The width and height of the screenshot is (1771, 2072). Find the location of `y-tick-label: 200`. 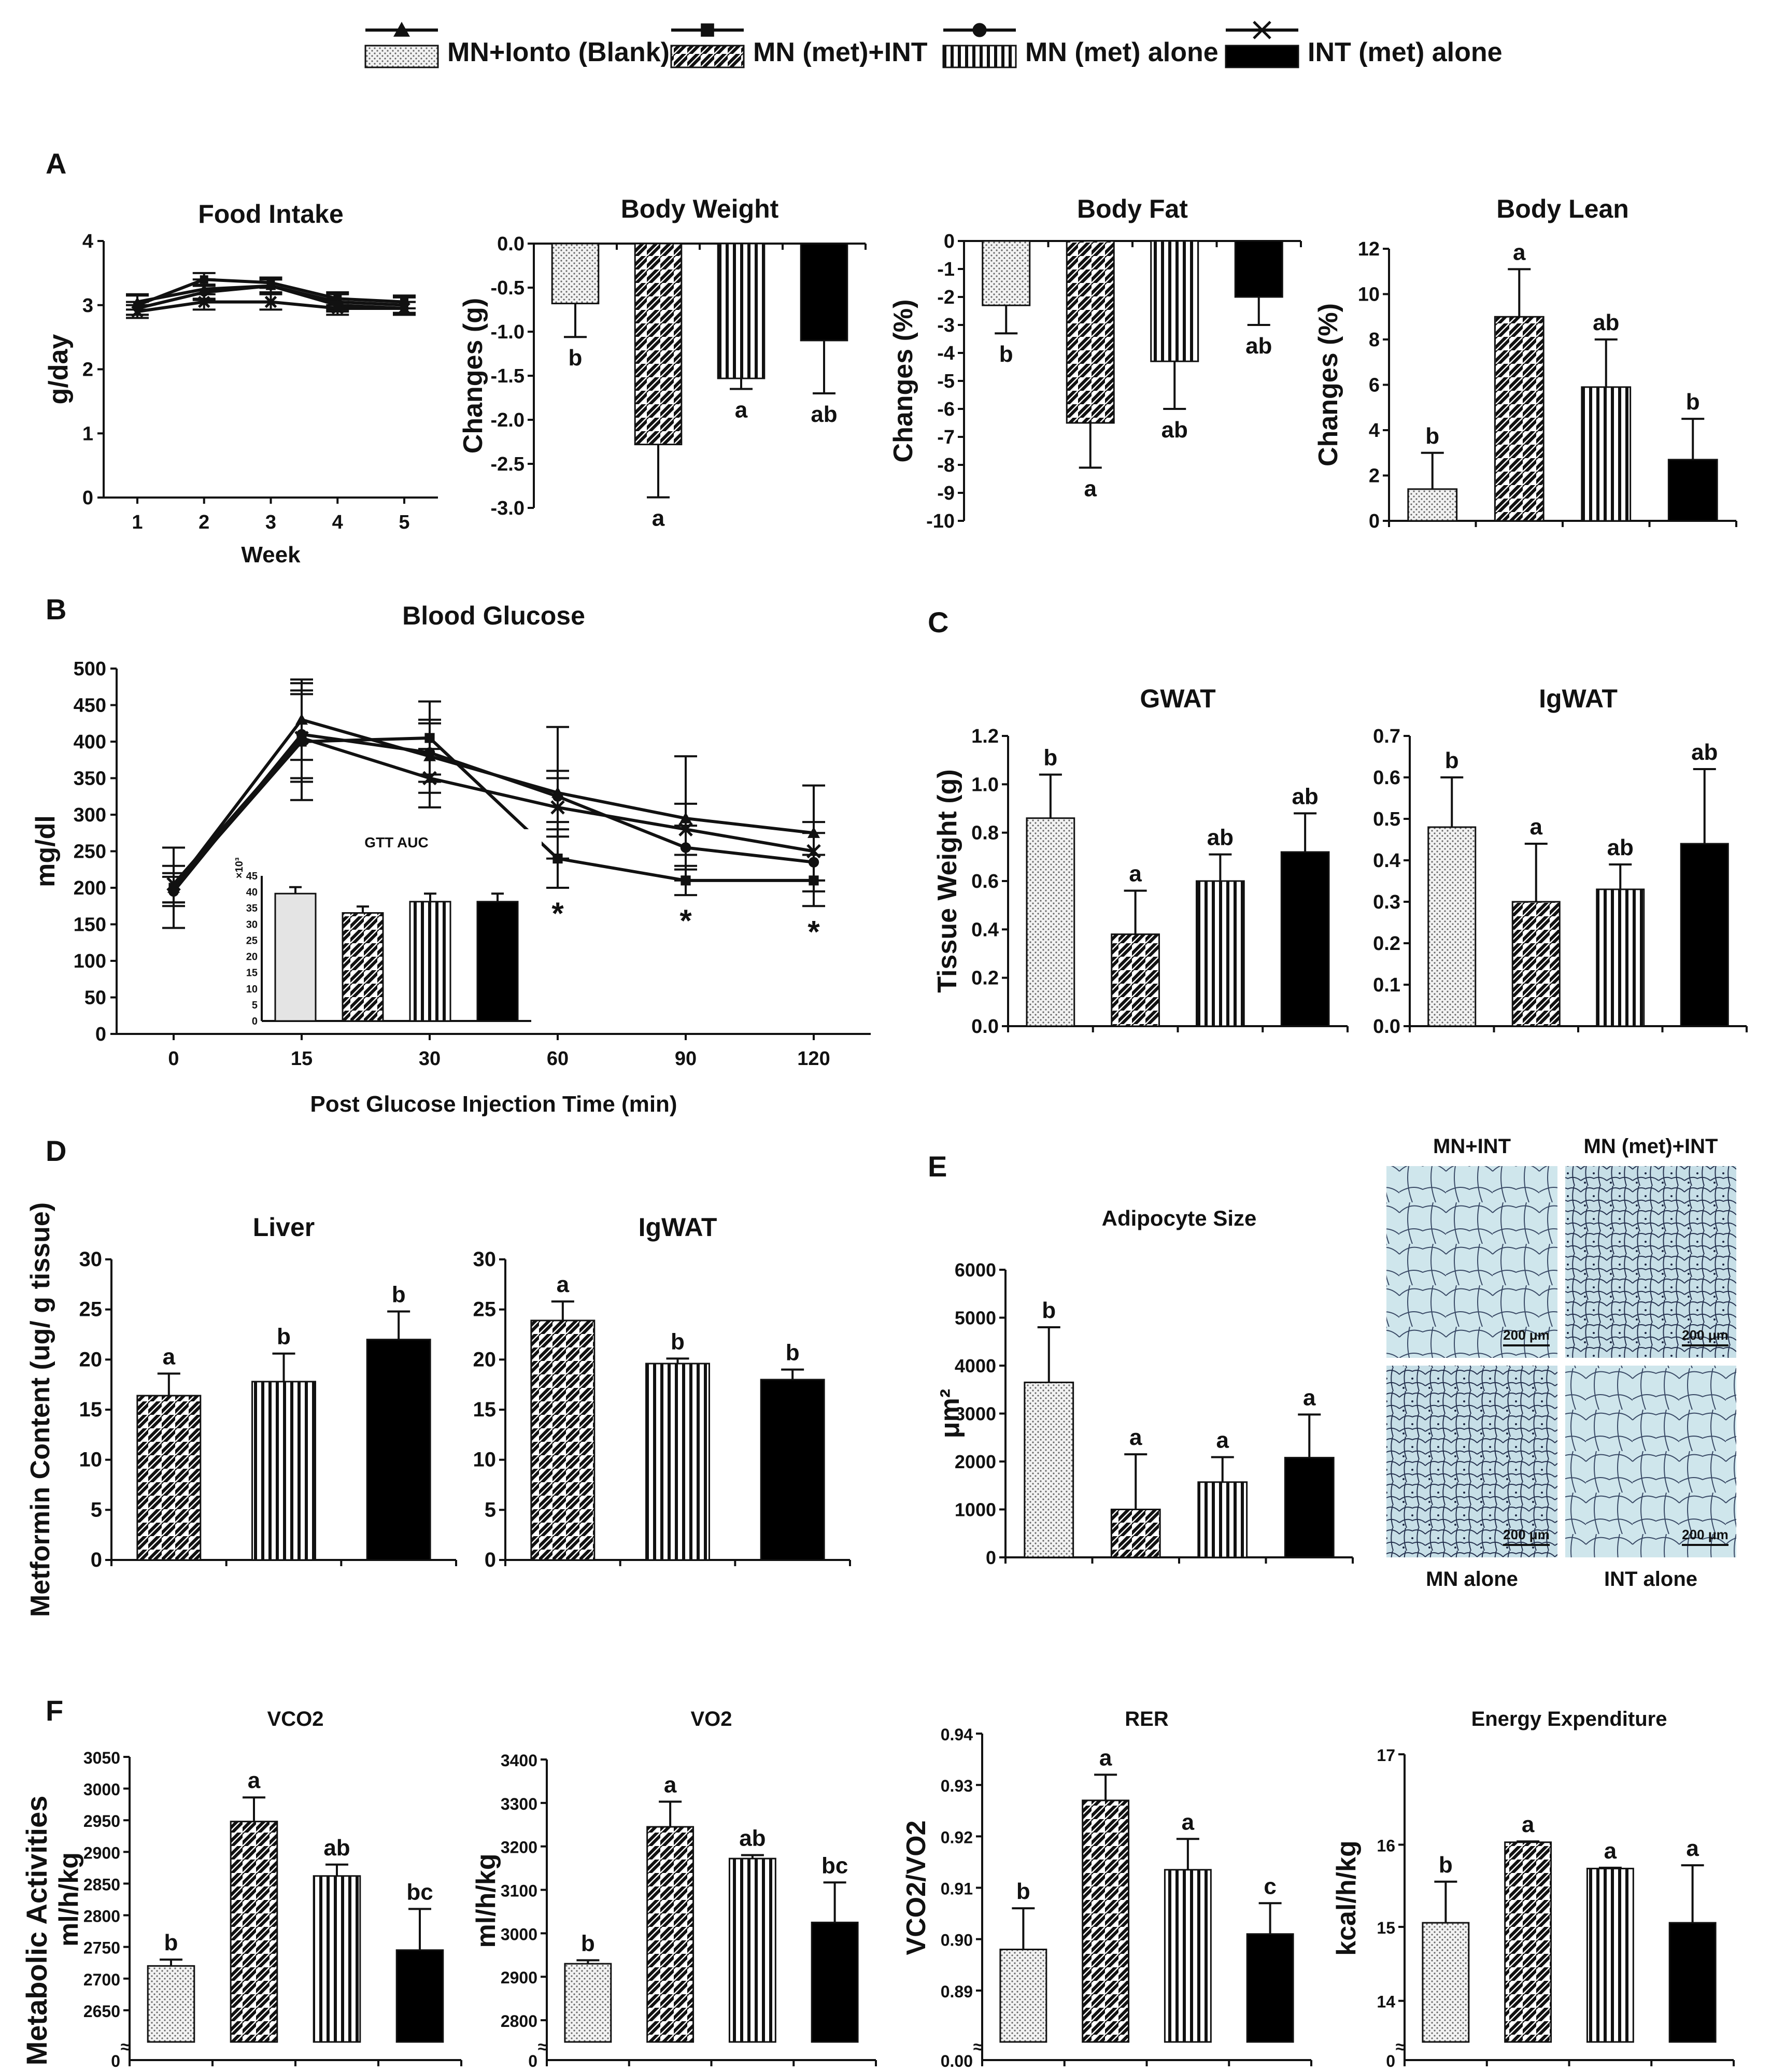

y-tick-label: 200 is located at coordinates (90, 888).